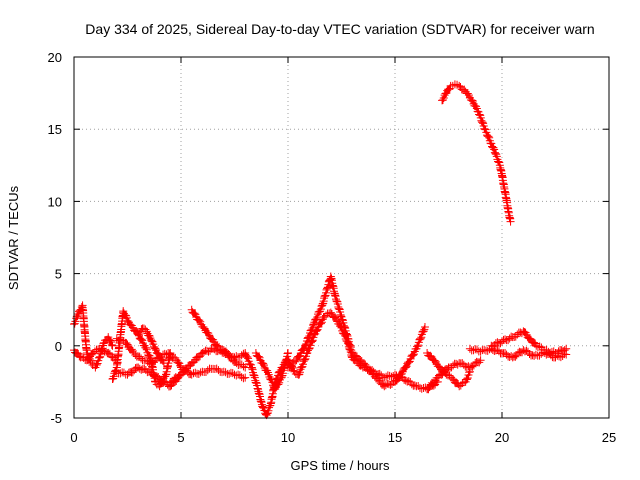 Image resolution: width=640 pixels, height=480 pixels. I want to click on x-tick-label: 0, so click(73, 437).